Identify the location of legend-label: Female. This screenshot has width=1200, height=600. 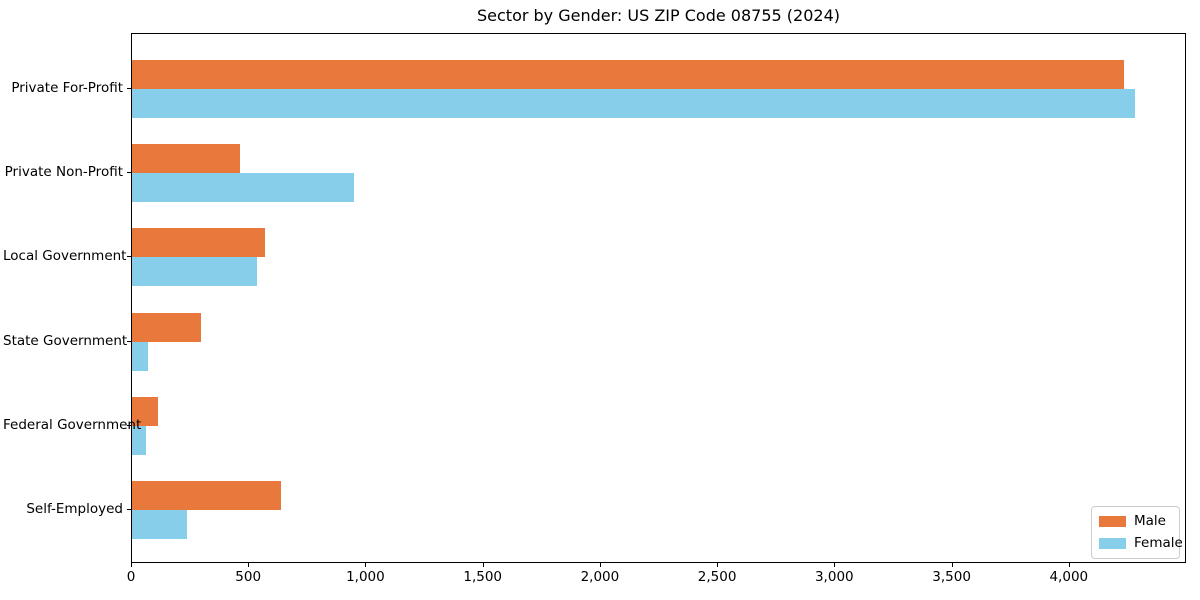
(1158, 543).